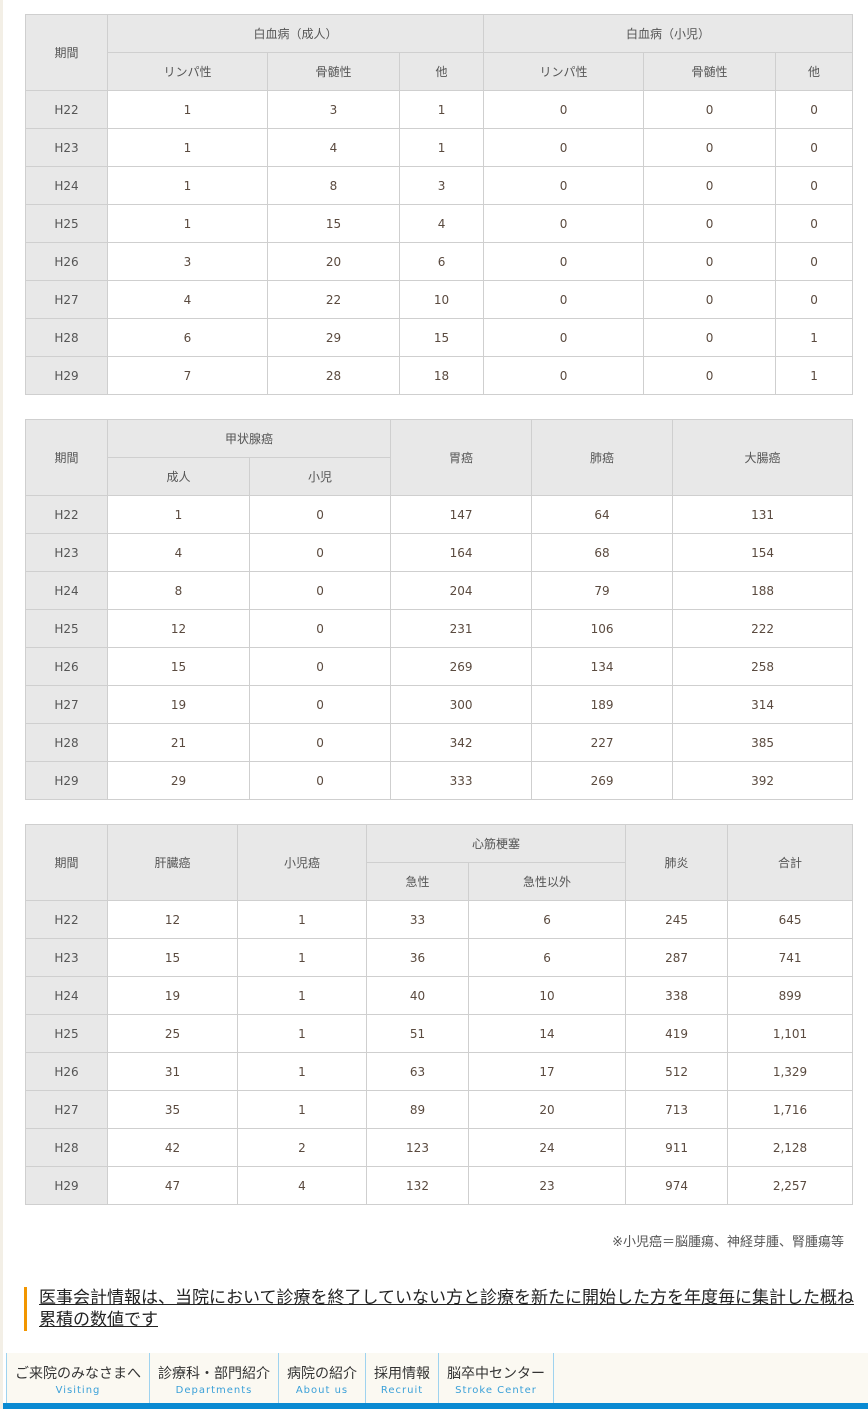 The image size is (868, 1409). I want to click on header-row: 期間 肝臓癌 小児癌 心筋梗塞 肺炎 合計, so click(439, 862).